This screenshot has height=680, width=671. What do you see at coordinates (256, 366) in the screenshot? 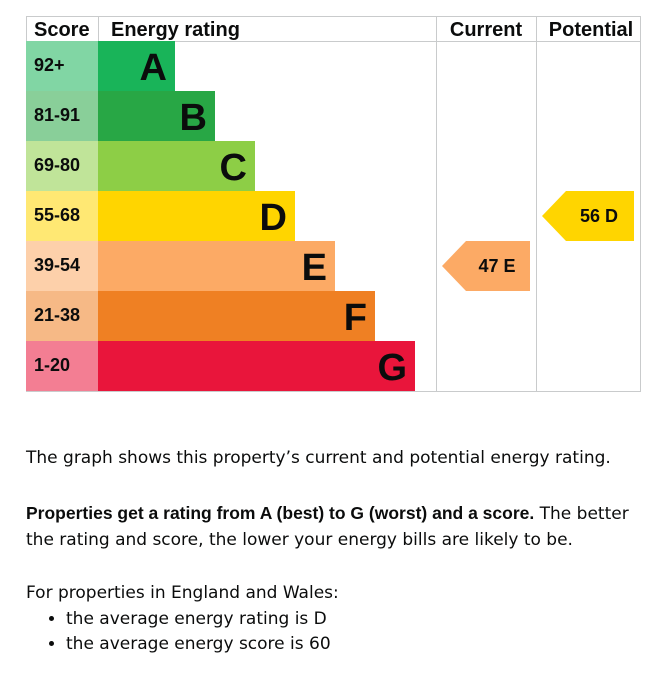
I see `band-bar-g` at bounding box center [256, 366].